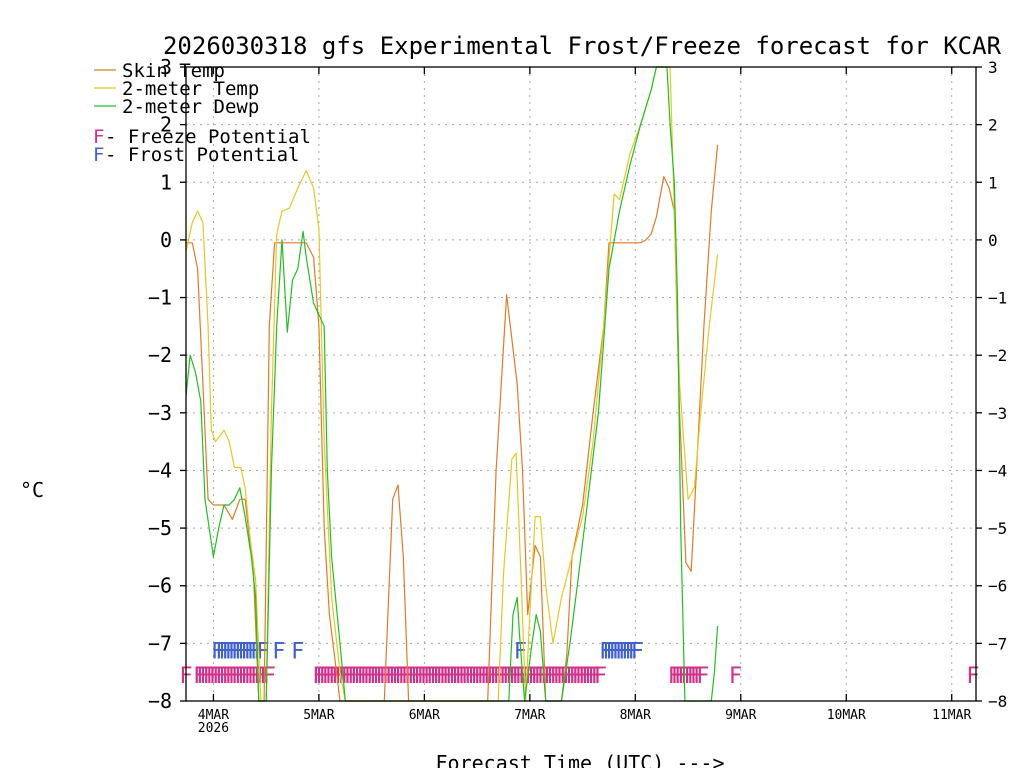 This screenshot has height=768, width=1024. What do you see at coordinates (997, 643) in the screenshot?
I see `y-tick-label-right: −7` at bounding box center [997, 643].